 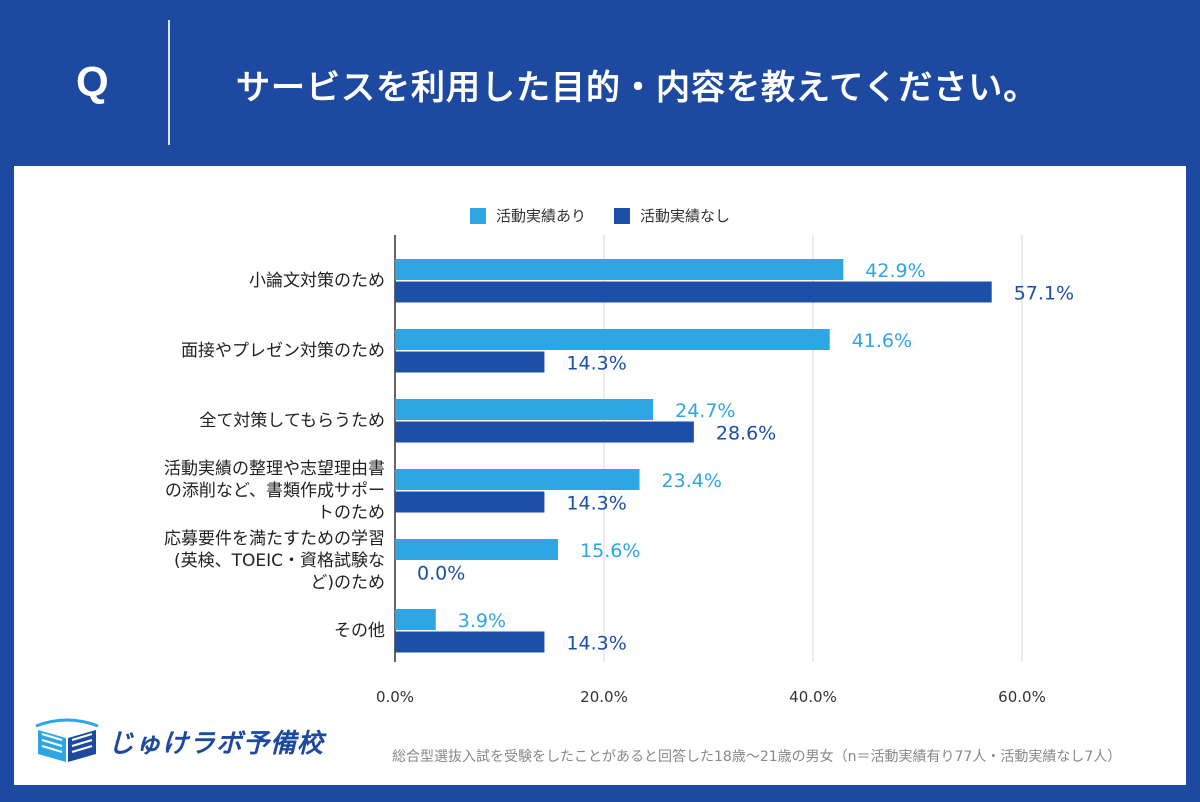 I want to click on data-label: 28.6%, so click(x=746, y=434).